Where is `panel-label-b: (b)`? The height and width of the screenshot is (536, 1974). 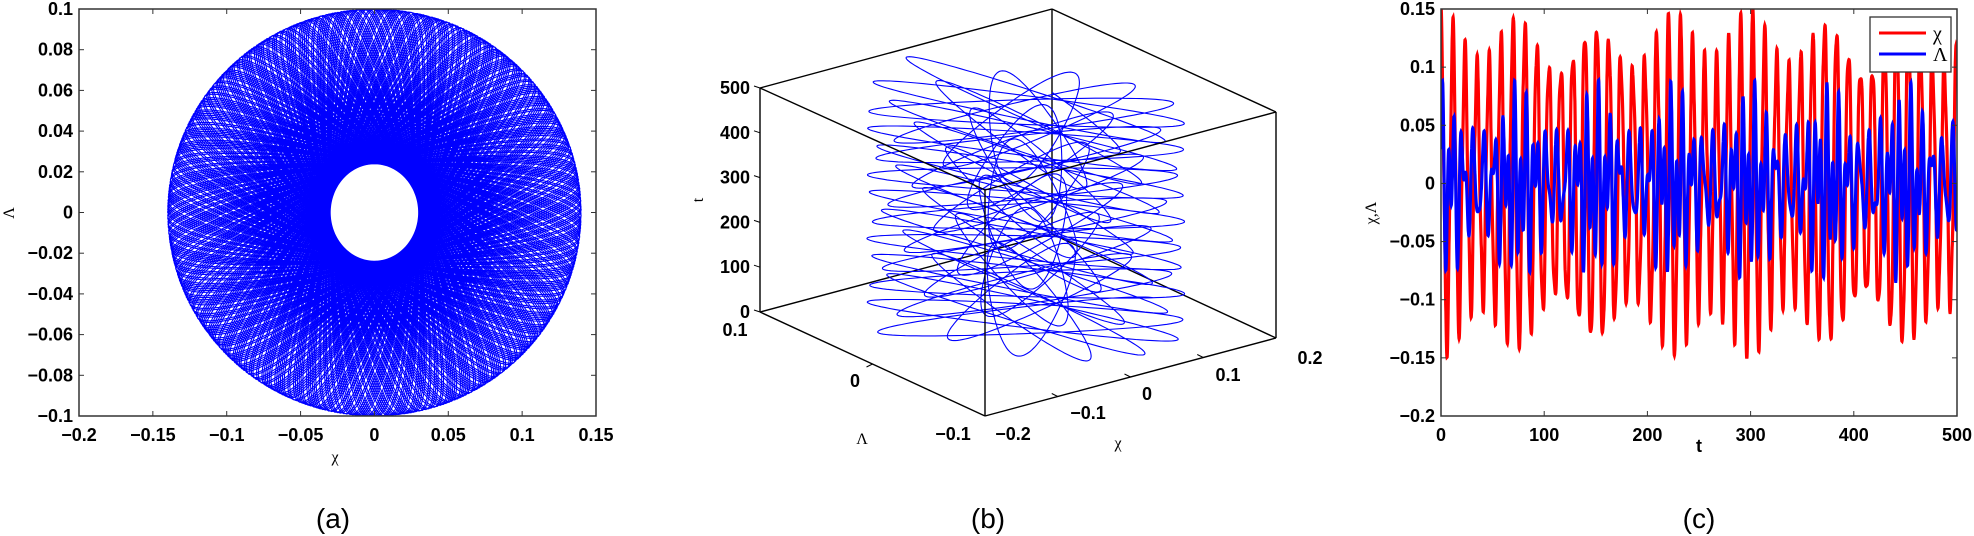 panel-label-b: (b) is located at coordinates (988, 518).